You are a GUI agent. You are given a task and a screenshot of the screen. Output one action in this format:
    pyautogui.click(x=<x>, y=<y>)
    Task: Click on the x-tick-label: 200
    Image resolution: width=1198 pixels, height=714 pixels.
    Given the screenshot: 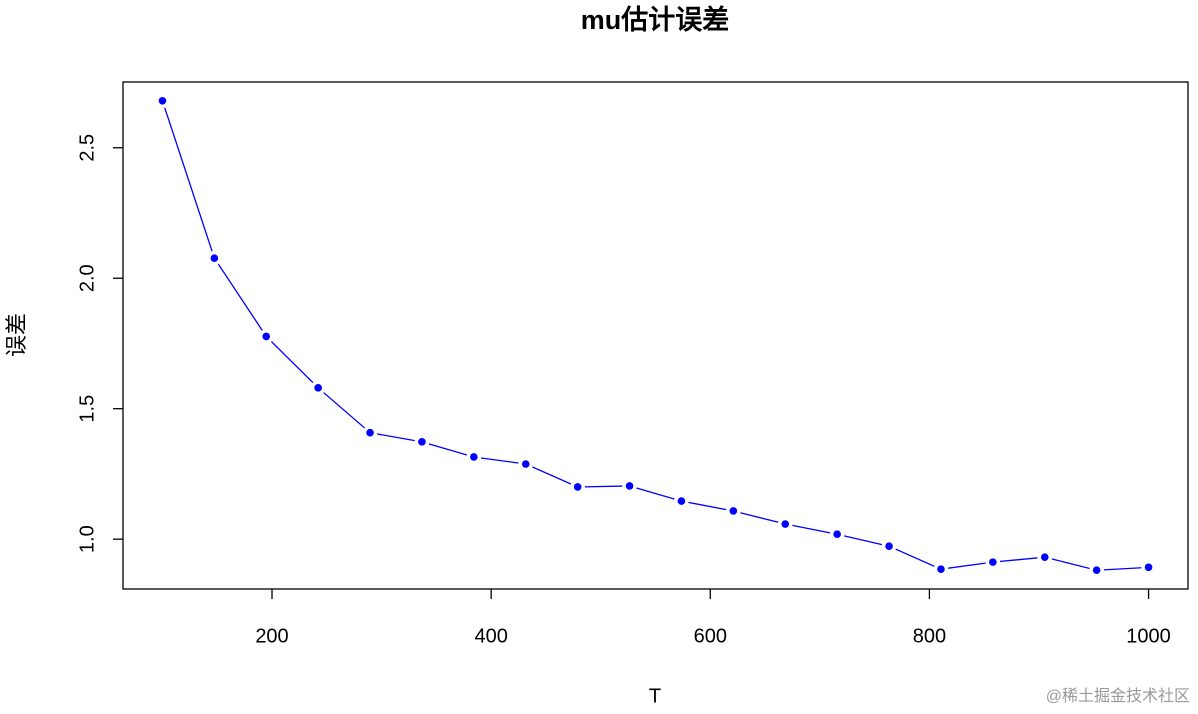 What is the action you would take?
    pyautogui.click(x=271, y=636)
    